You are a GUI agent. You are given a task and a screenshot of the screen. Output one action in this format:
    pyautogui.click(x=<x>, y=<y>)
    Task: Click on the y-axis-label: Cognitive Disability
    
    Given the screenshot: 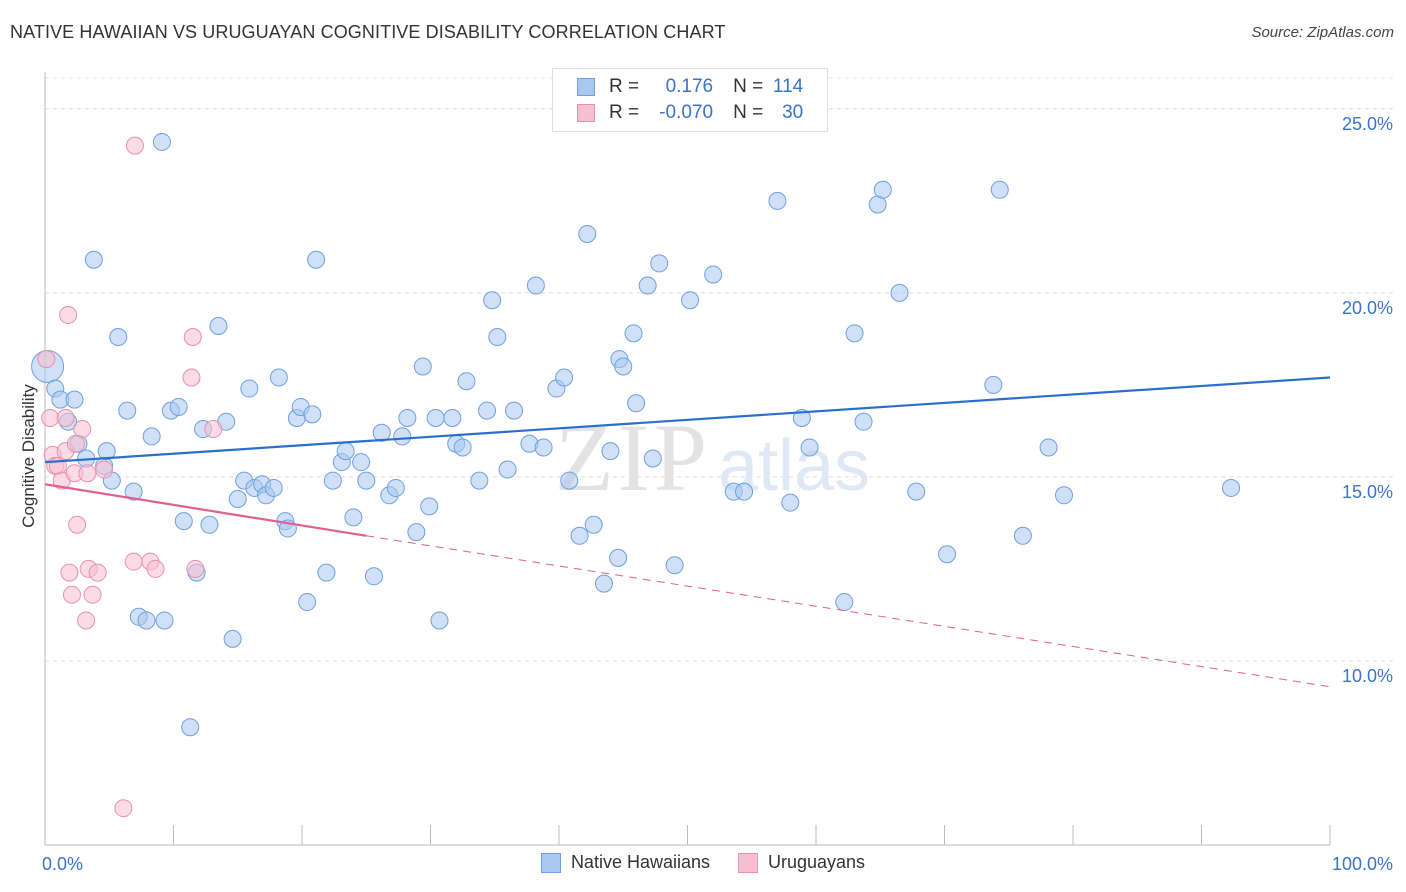 What is the action you would take?
    pyautogui.click(x=28, y=456)
    